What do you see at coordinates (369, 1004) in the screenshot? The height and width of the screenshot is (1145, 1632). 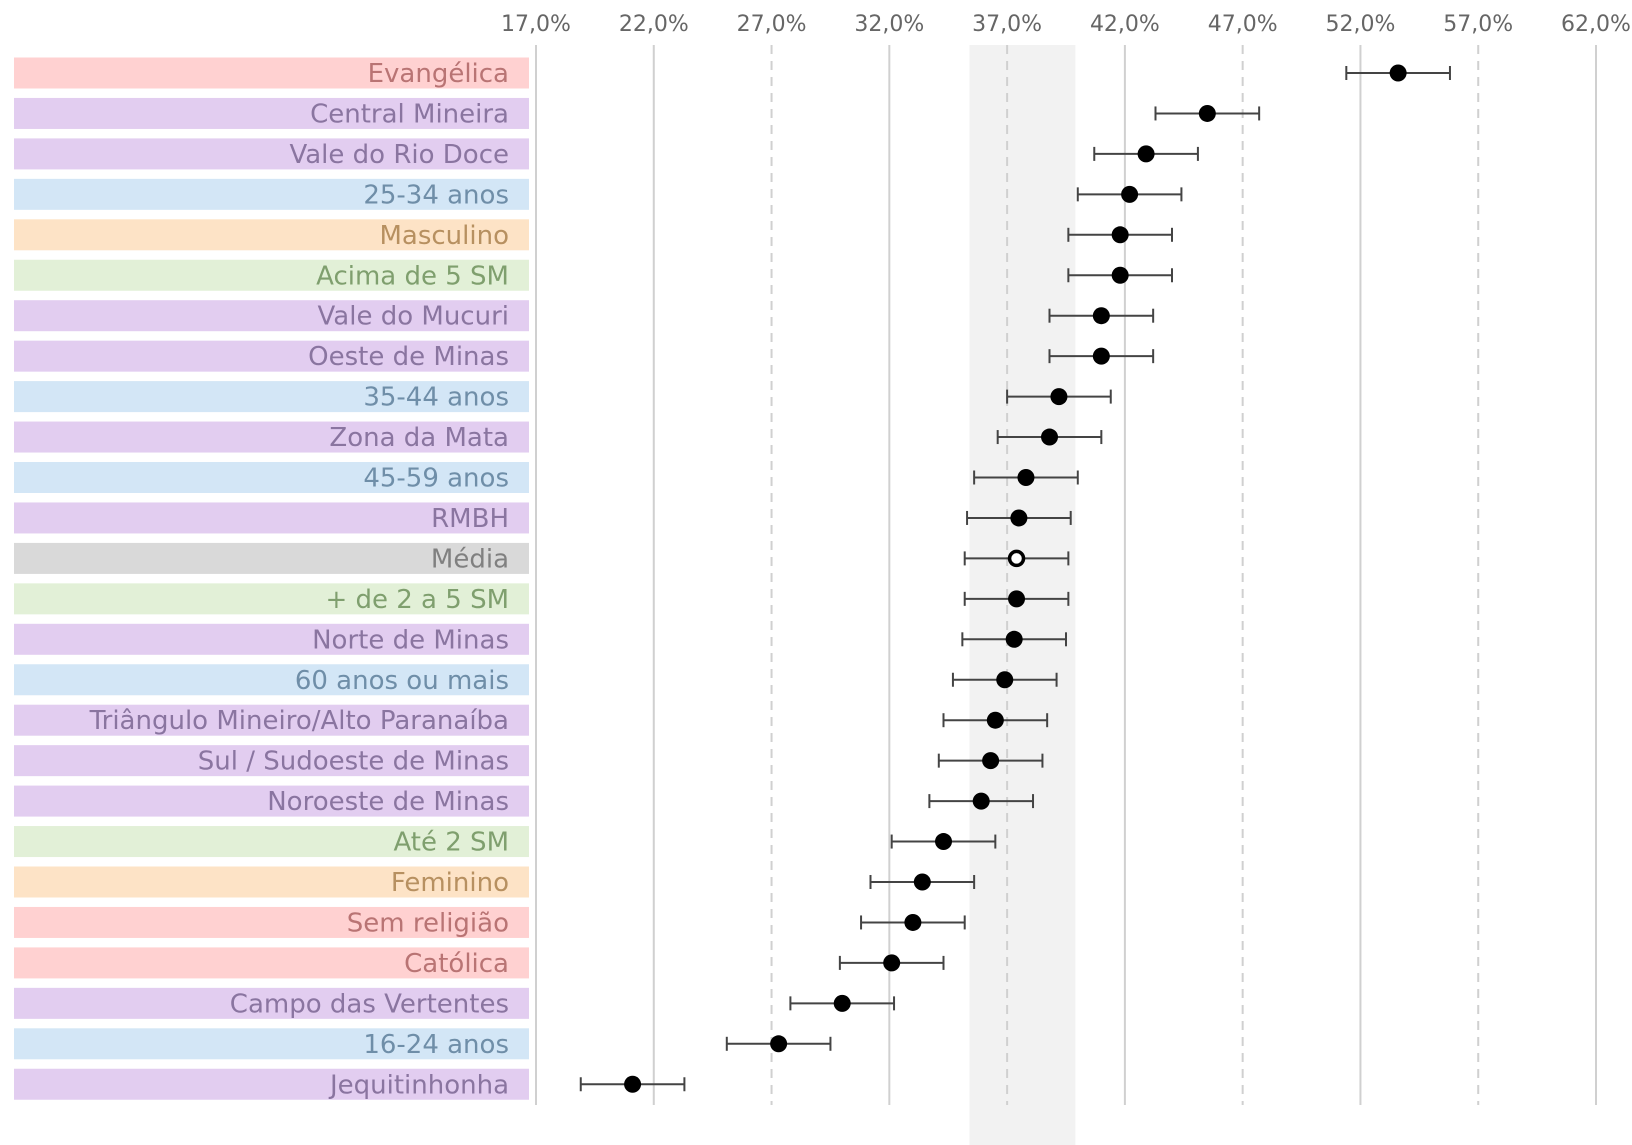 I see `category-label: Campo das Vertentes` at bounding box center [369, 1004].